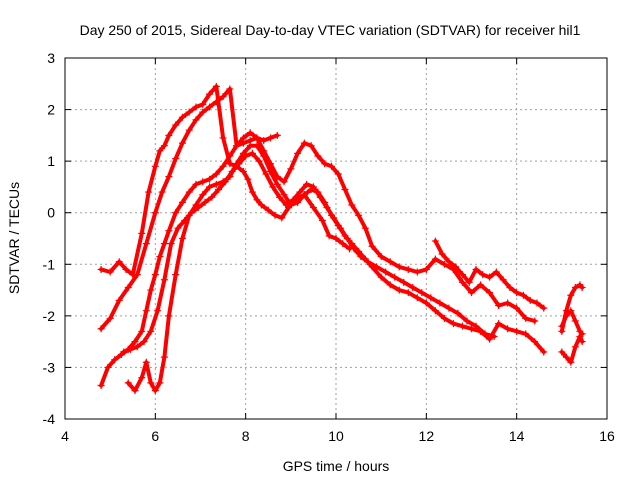  I want to click on x-tick-label: 8, so click(246, 436).